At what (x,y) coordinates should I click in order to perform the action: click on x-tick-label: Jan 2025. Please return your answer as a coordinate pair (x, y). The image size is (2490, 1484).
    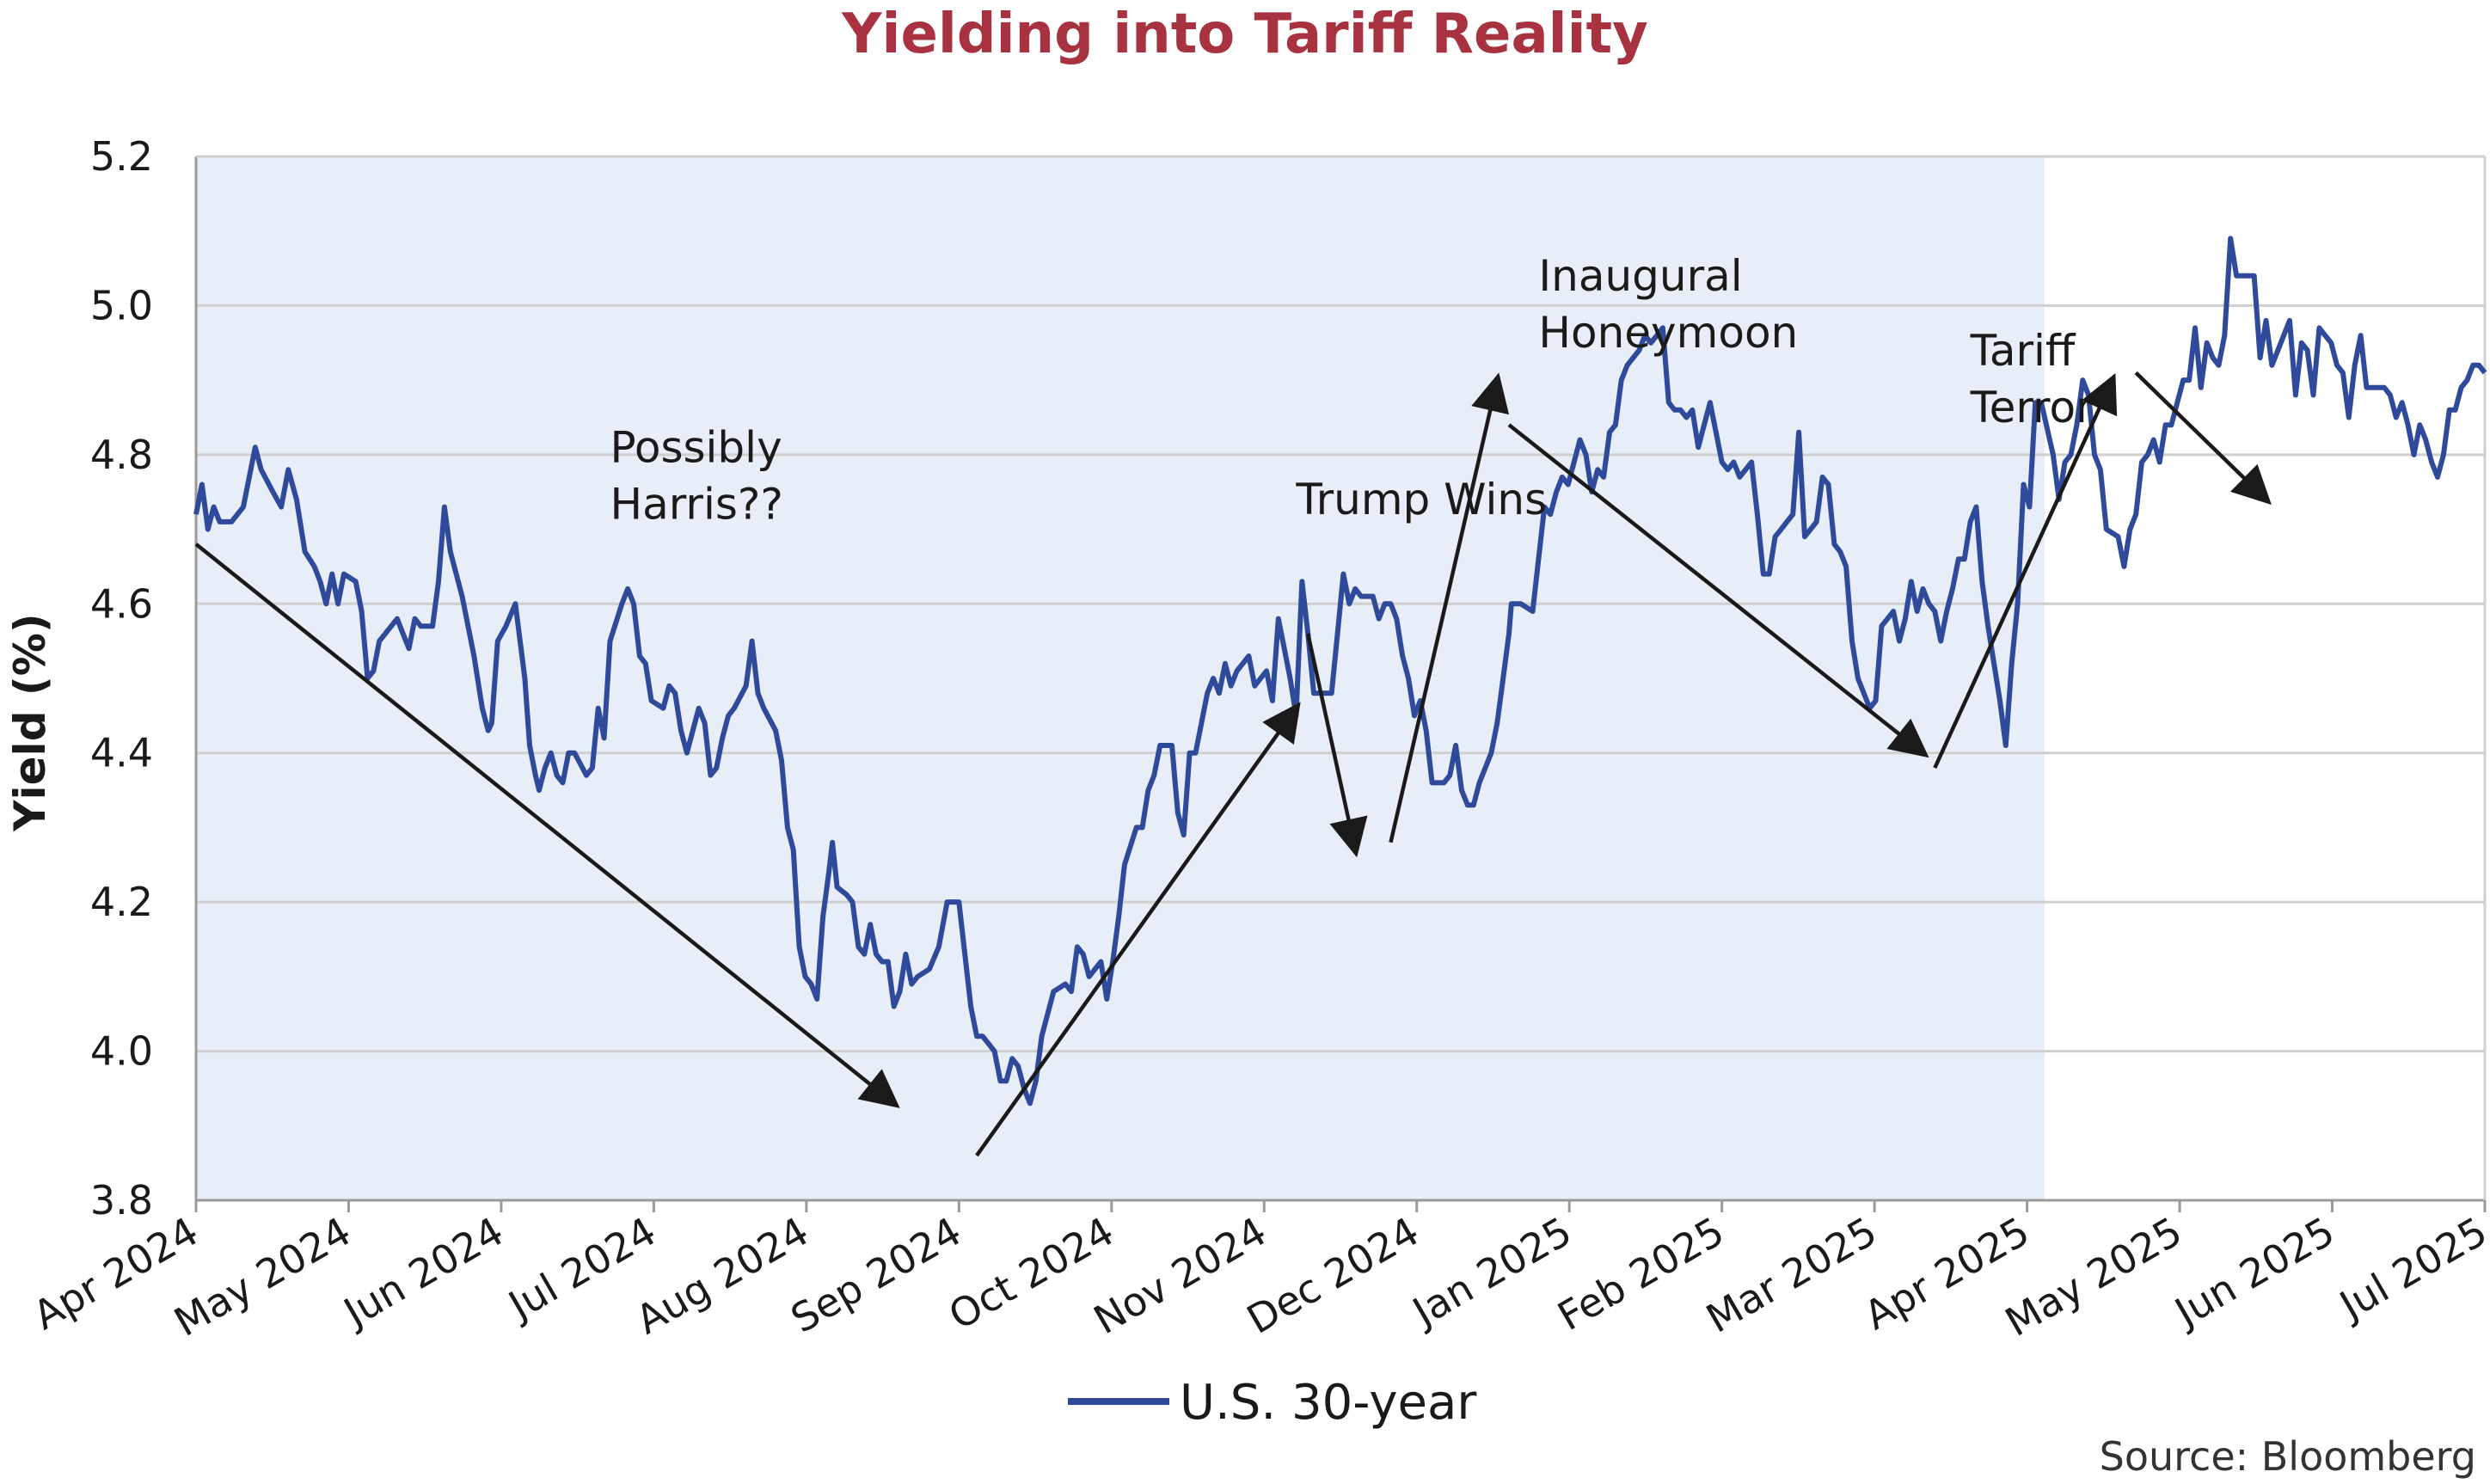
    Looking at the image, I should click on (1491, 1272).